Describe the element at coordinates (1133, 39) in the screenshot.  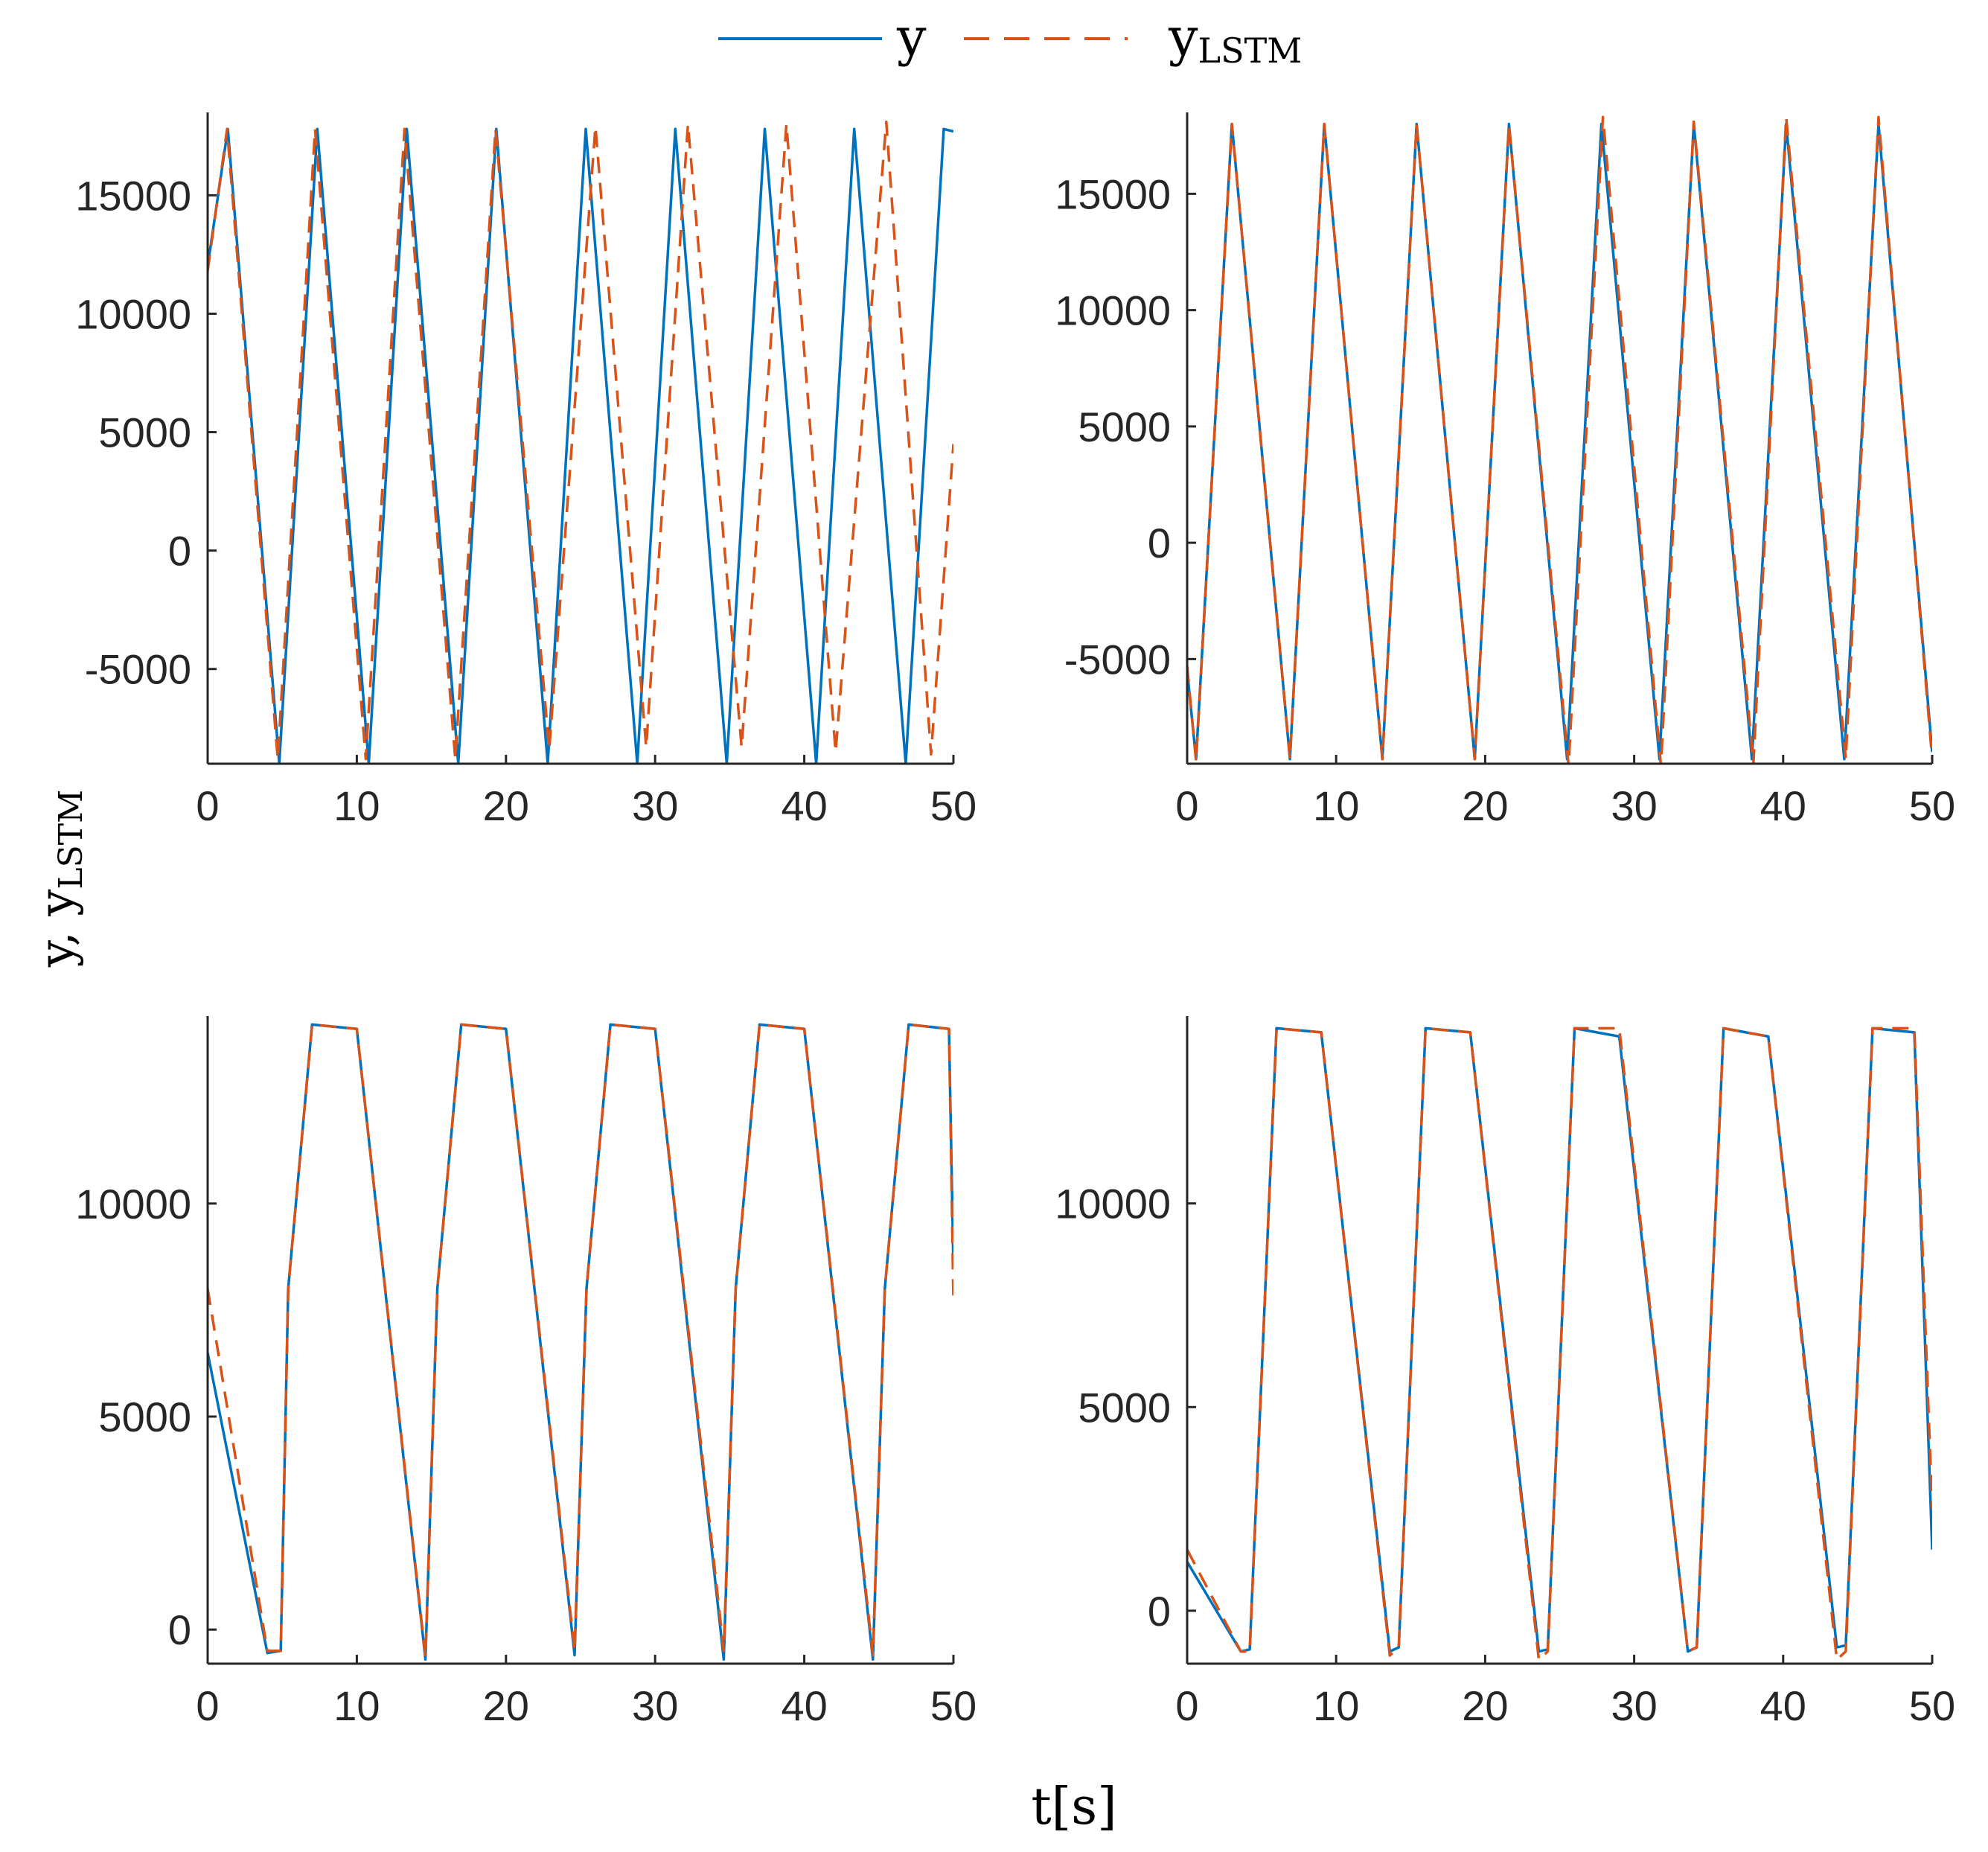
I see `legend-item-ylstm: yLSTM` at that location.